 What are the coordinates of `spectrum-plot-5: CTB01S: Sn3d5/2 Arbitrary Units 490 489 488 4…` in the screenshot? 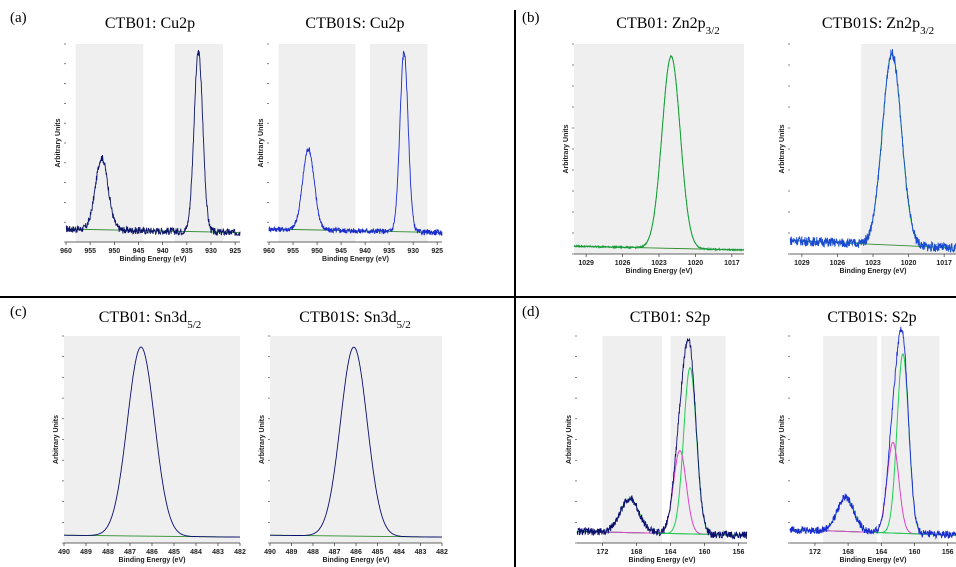 It's located at (353, 436).